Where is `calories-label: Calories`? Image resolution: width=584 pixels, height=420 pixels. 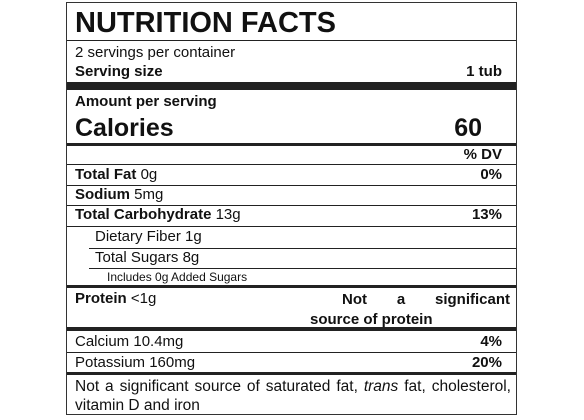
calories-label: Calories is located at coordinates (124, 128).